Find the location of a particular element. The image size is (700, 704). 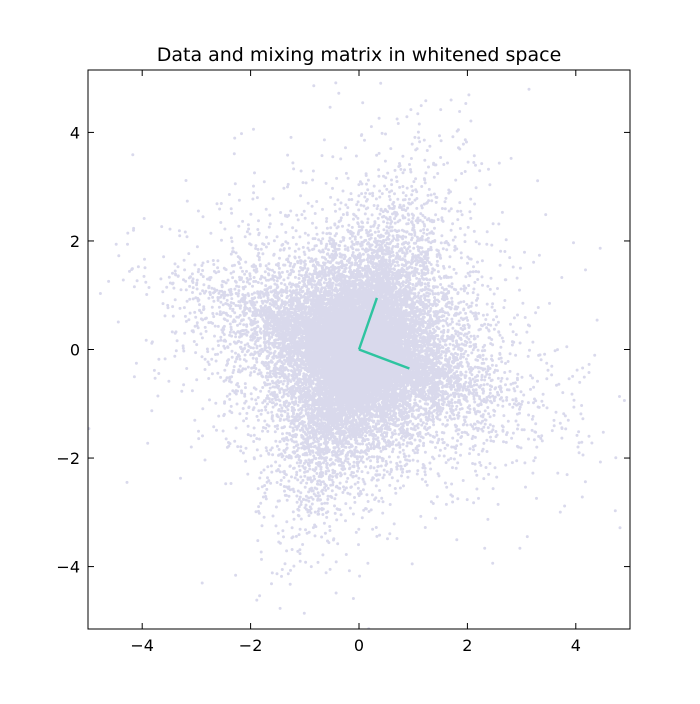

y-tick-label: −2 is located at coordinates (68, 458).